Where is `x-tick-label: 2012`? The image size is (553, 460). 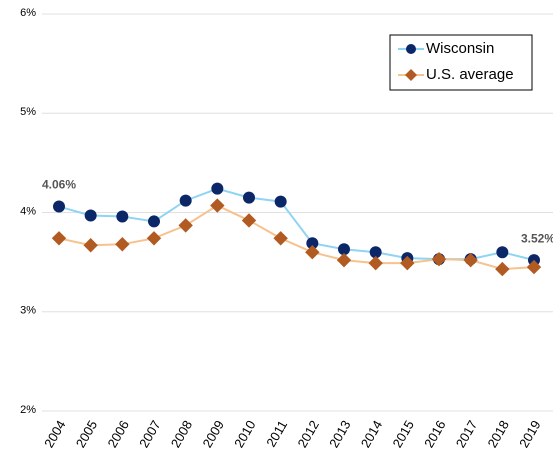
x-tick-label: 2012 is located at coordinates (307, 434).